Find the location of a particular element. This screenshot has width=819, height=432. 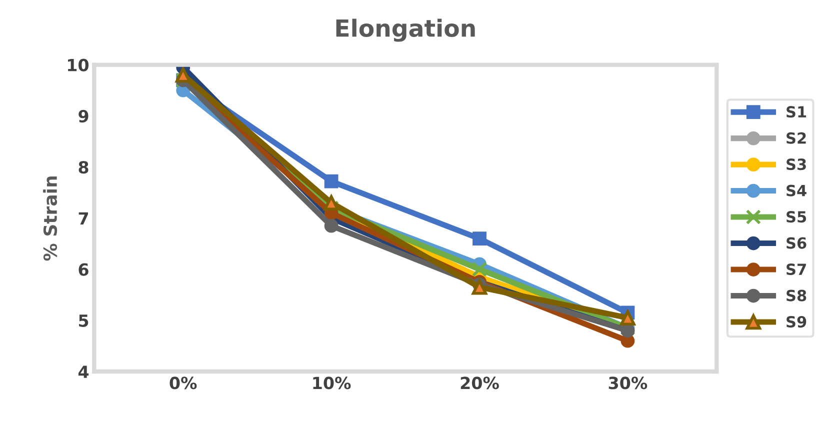

legend-label: S1 is located at coordinates (796, 112).